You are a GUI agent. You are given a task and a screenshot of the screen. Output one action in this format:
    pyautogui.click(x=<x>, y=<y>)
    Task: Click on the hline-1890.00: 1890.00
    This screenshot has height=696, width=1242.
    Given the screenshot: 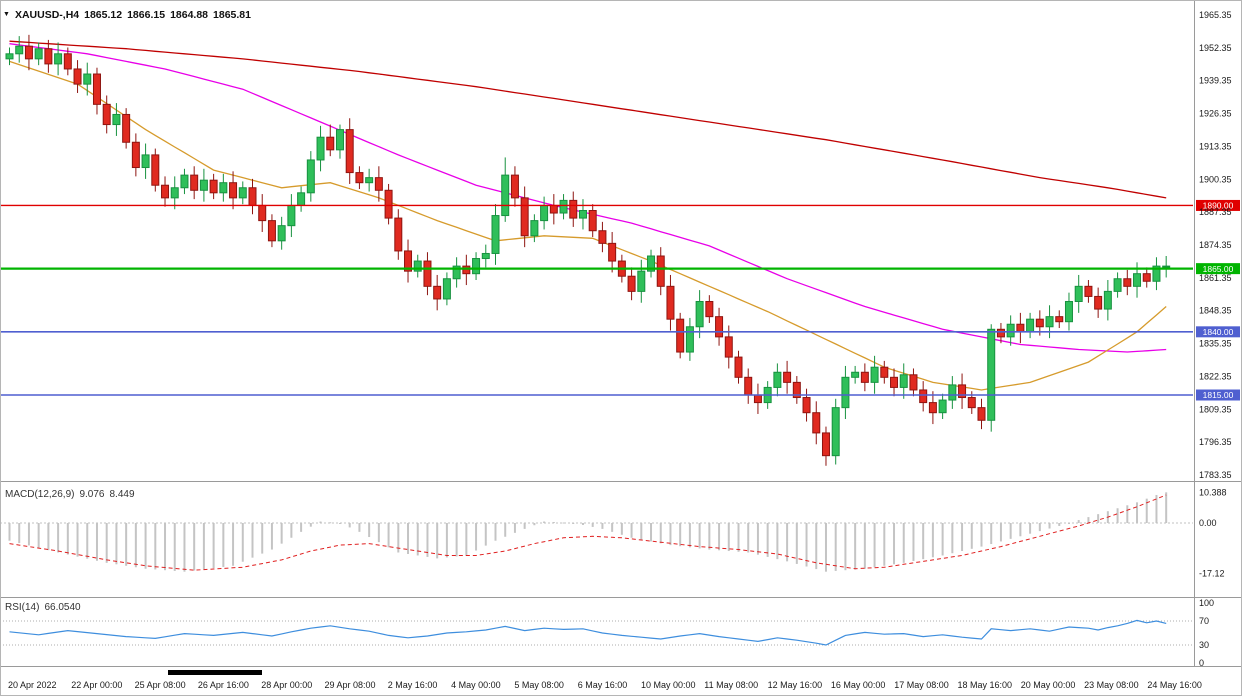 What is the action you would take?
    pyautogui.click(x=620, y=205)
    